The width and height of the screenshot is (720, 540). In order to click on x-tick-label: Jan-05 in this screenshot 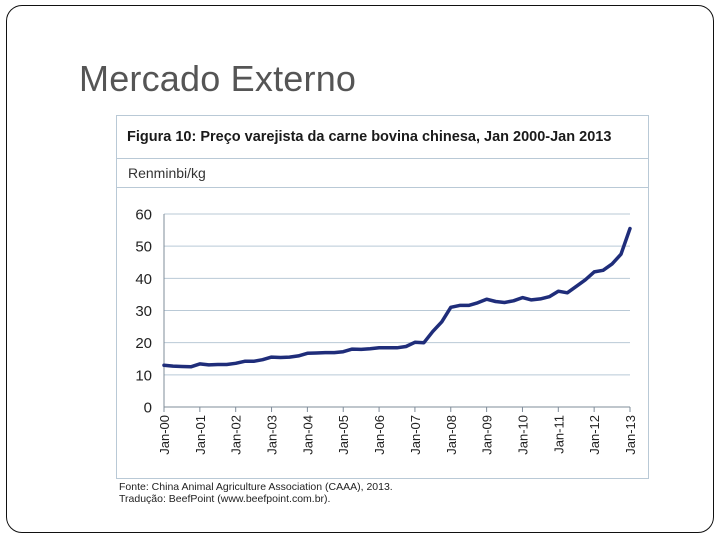, I will do `click(343, 435)`.